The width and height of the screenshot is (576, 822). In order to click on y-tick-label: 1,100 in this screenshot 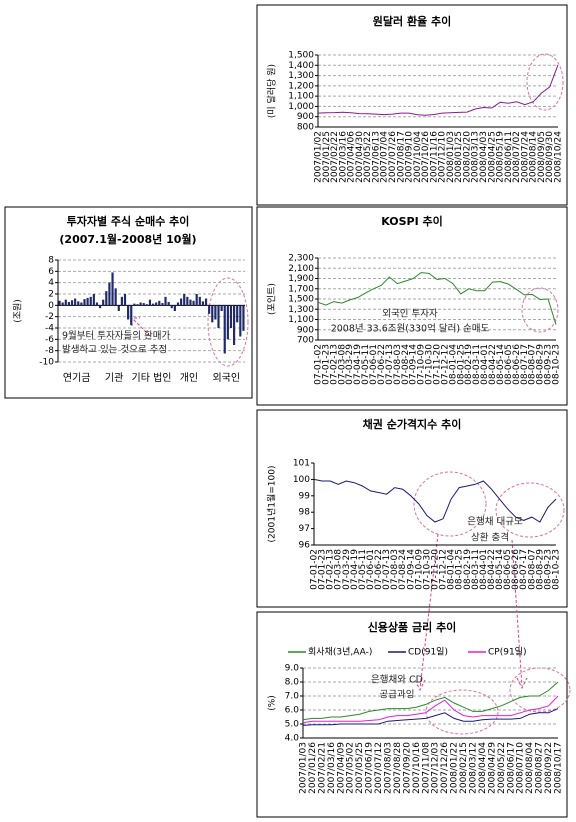, I will do `click(301, 97)`.